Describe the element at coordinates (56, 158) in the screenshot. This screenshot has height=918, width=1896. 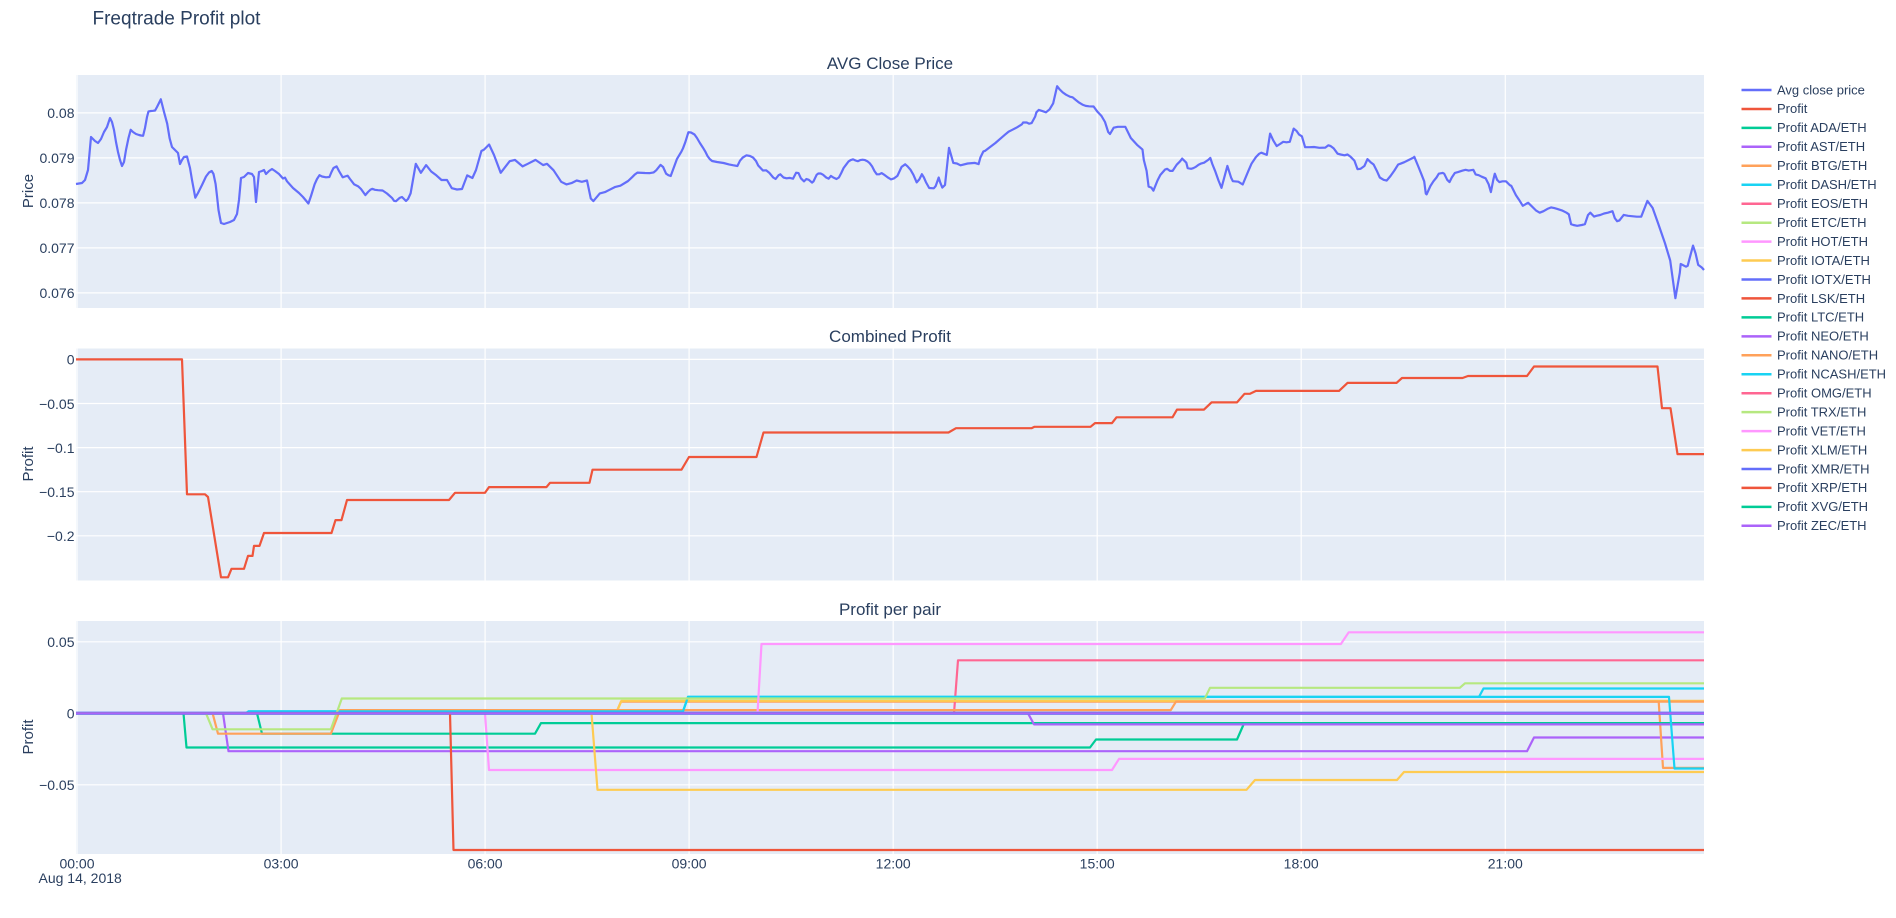
I see `svg-text: 0.079` at that location.